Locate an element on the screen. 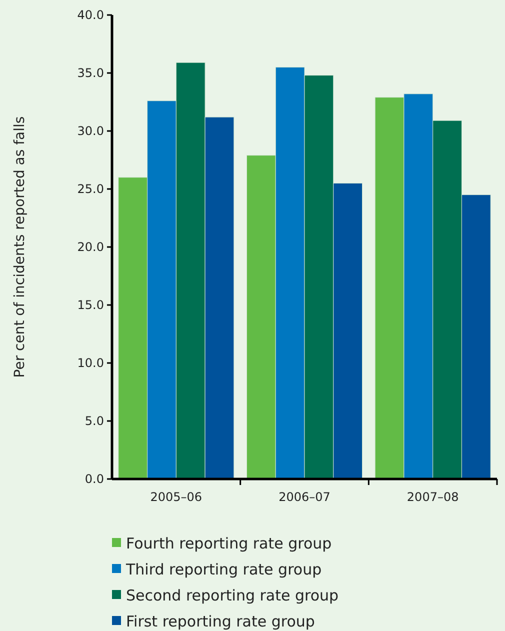  y-tick-label: 10.0 is located at coordinates (90, 363).